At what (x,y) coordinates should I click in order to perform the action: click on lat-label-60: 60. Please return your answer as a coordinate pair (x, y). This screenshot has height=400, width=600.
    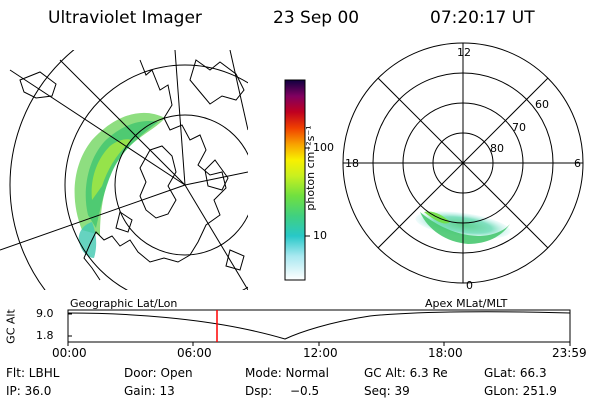
    Looking at the image, I should click on (542, 104).